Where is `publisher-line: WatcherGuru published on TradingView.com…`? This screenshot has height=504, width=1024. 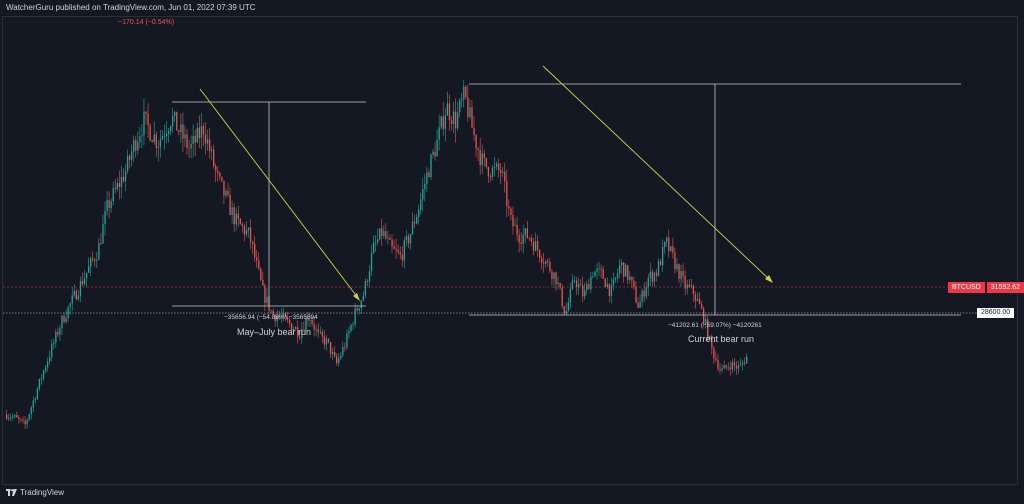 publisher-line: WatcherGuru published on TradingView.com… is located at coordinates (131, 7).